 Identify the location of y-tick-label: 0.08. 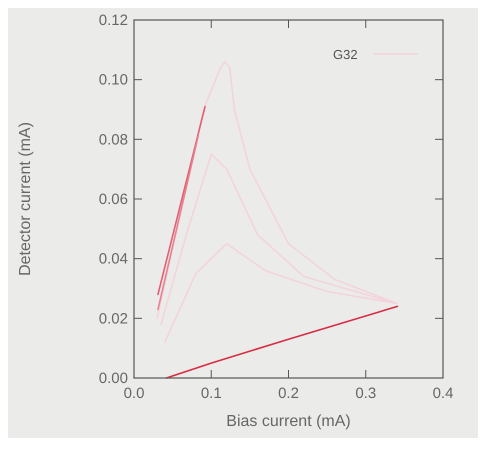
(113, 139).